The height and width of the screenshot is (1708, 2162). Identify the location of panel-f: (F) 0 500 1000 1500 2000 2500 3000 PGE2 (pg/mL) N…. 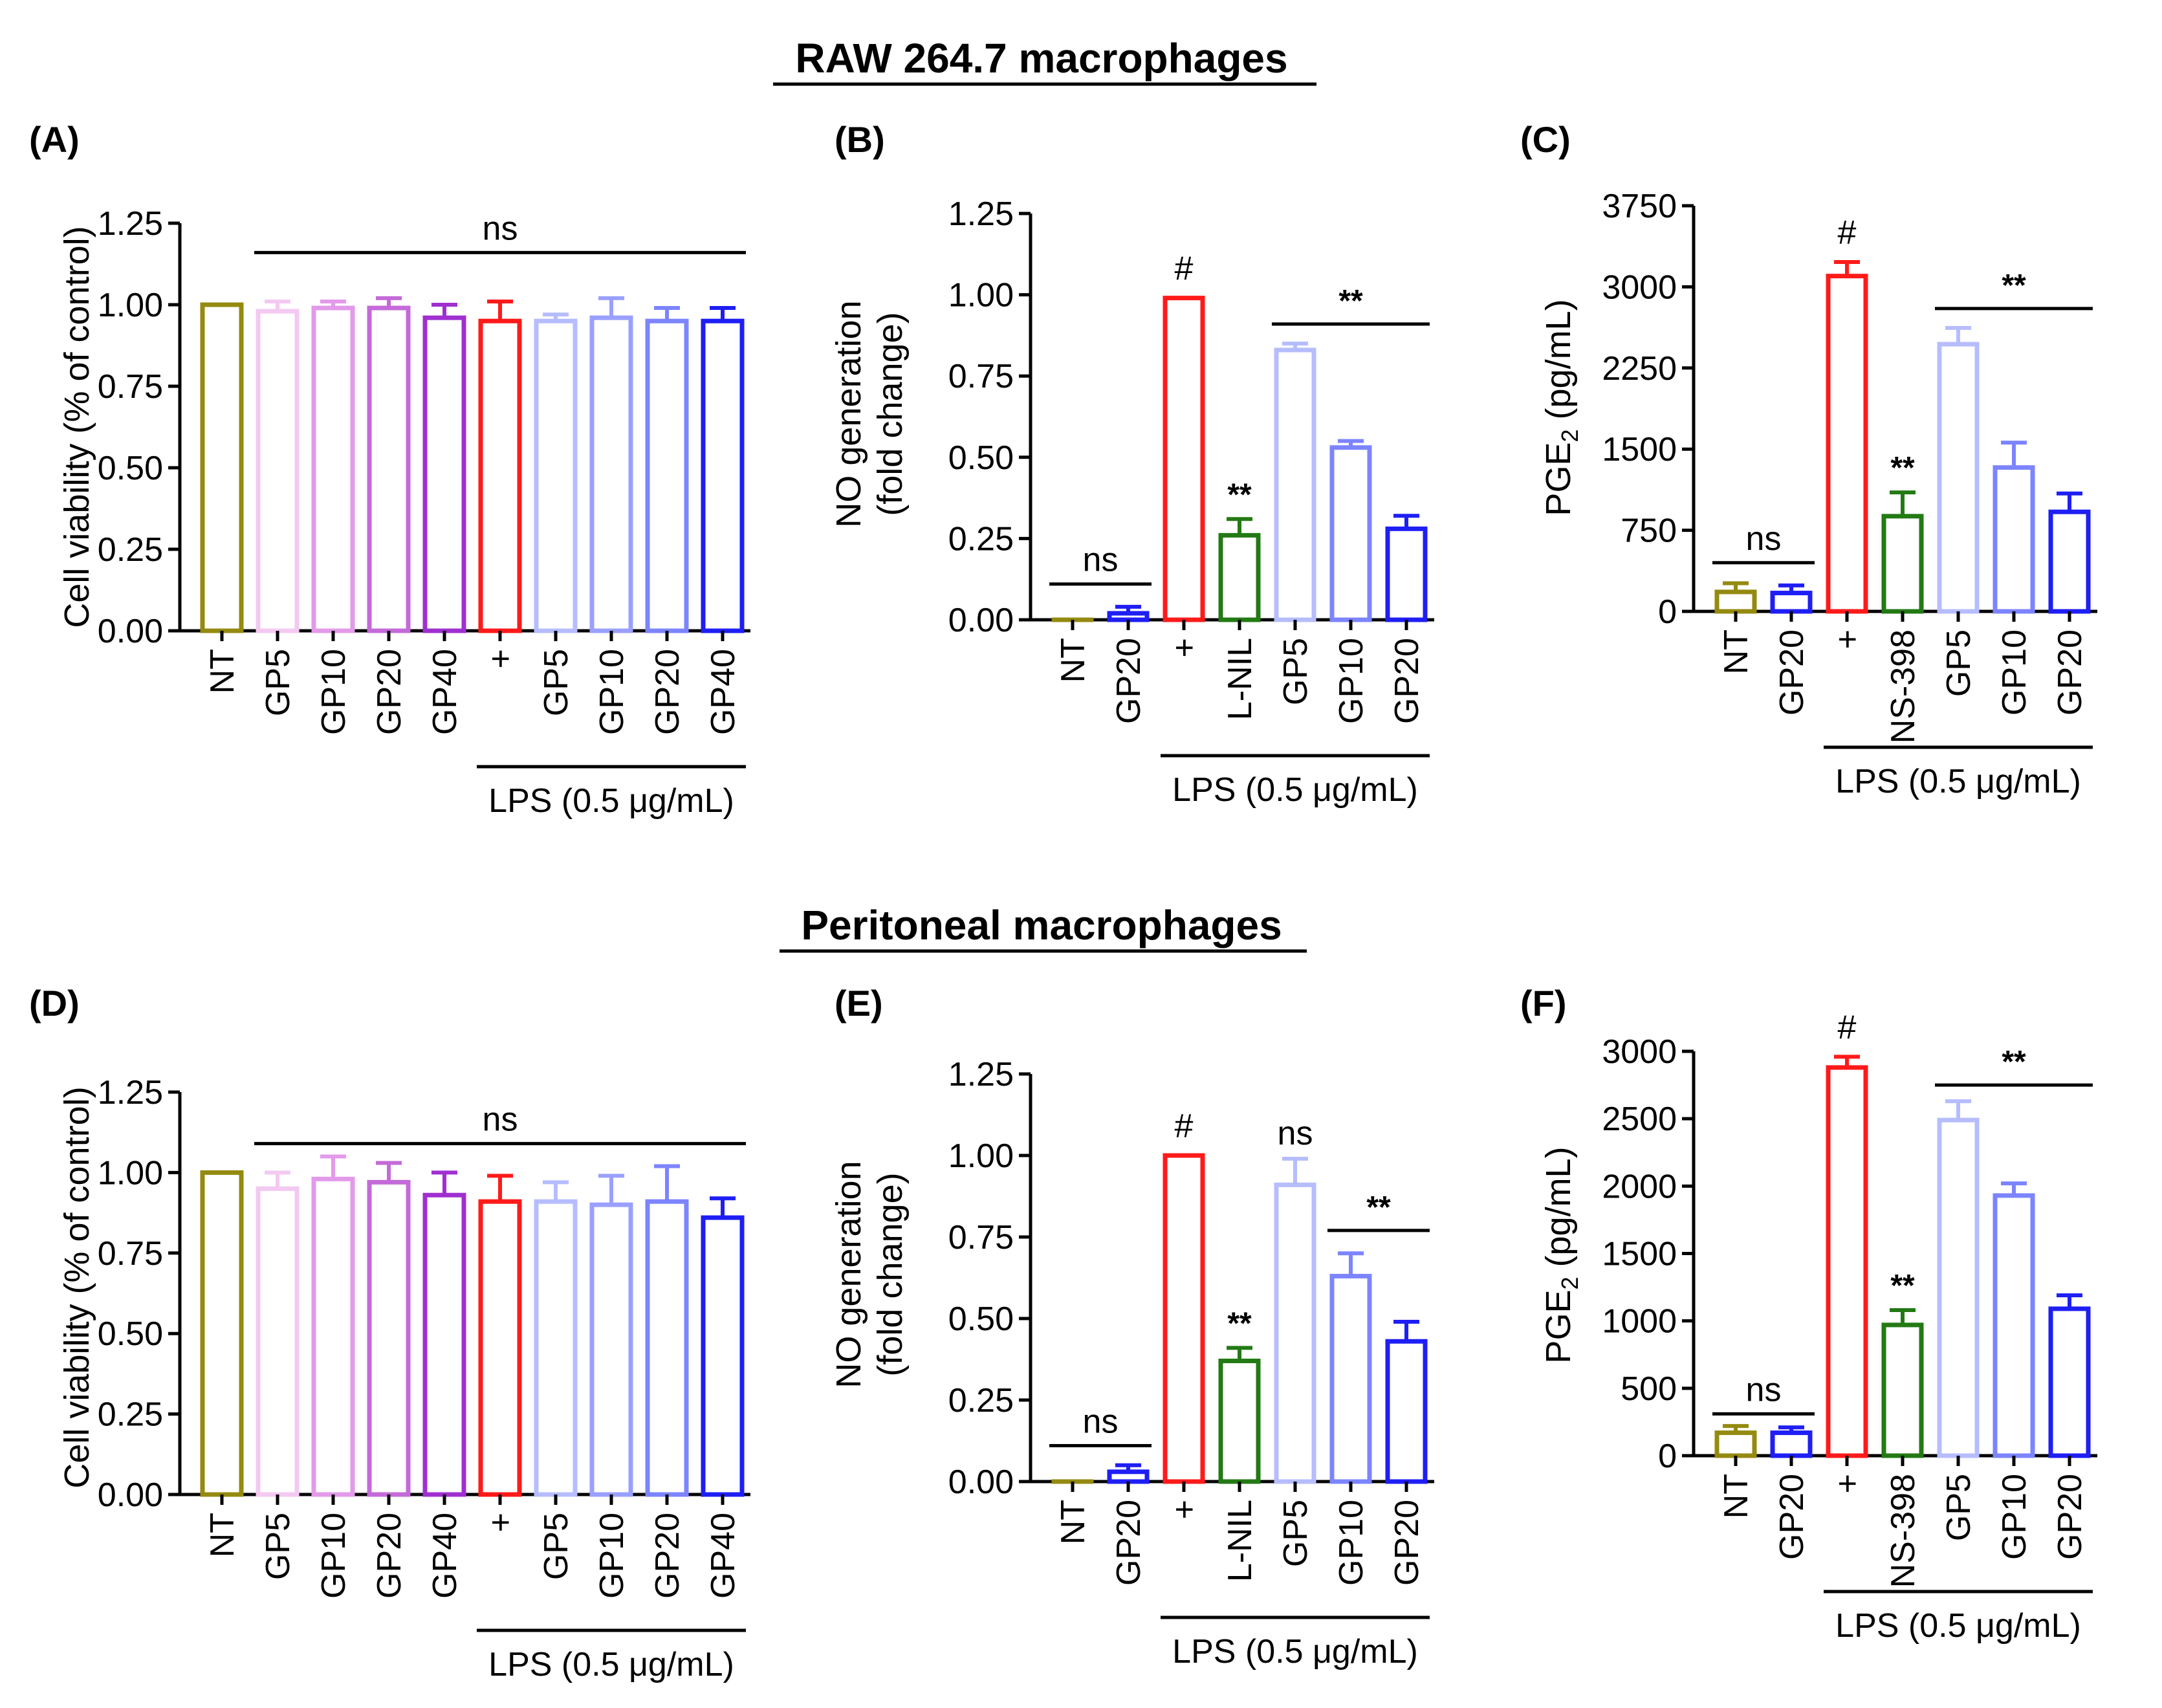
(1808, 1314).